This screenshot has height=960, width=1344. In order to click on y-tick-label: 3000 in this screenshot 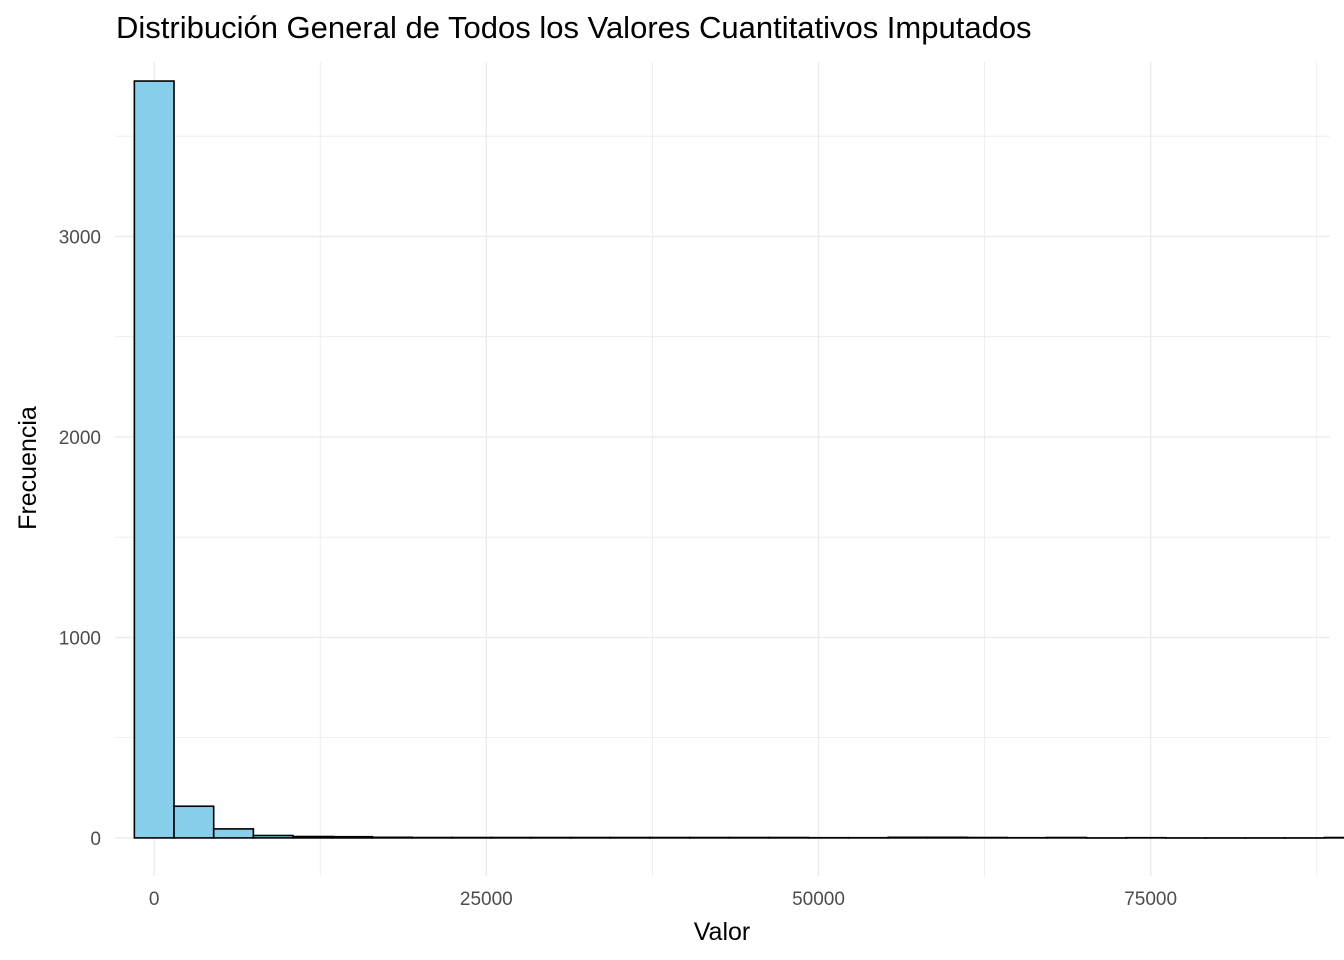, I will do `click(80, 237)`.